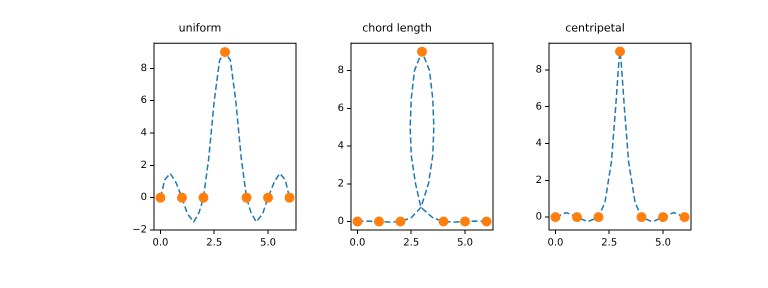  What do you see at coordinates (139, 230) in the screenshot?
I see `y-tick-label: −2` at bounding box center [139, 230].